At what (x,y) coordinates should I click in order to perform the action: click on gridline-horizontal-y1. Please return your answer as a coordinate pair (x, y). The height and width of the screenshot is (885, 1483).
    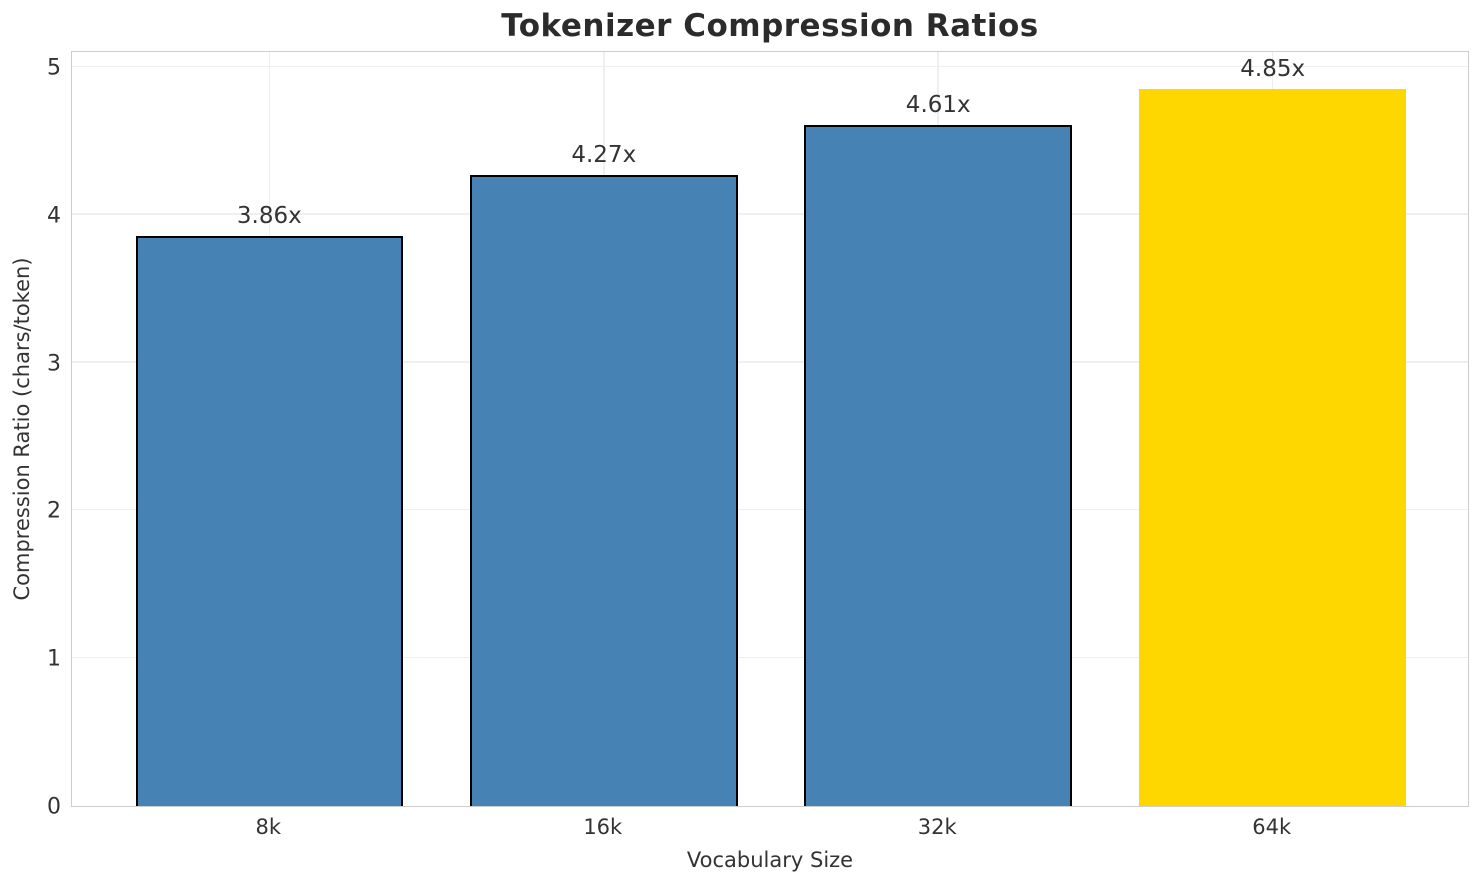
    Looking at the image, I should click on (770, 657).